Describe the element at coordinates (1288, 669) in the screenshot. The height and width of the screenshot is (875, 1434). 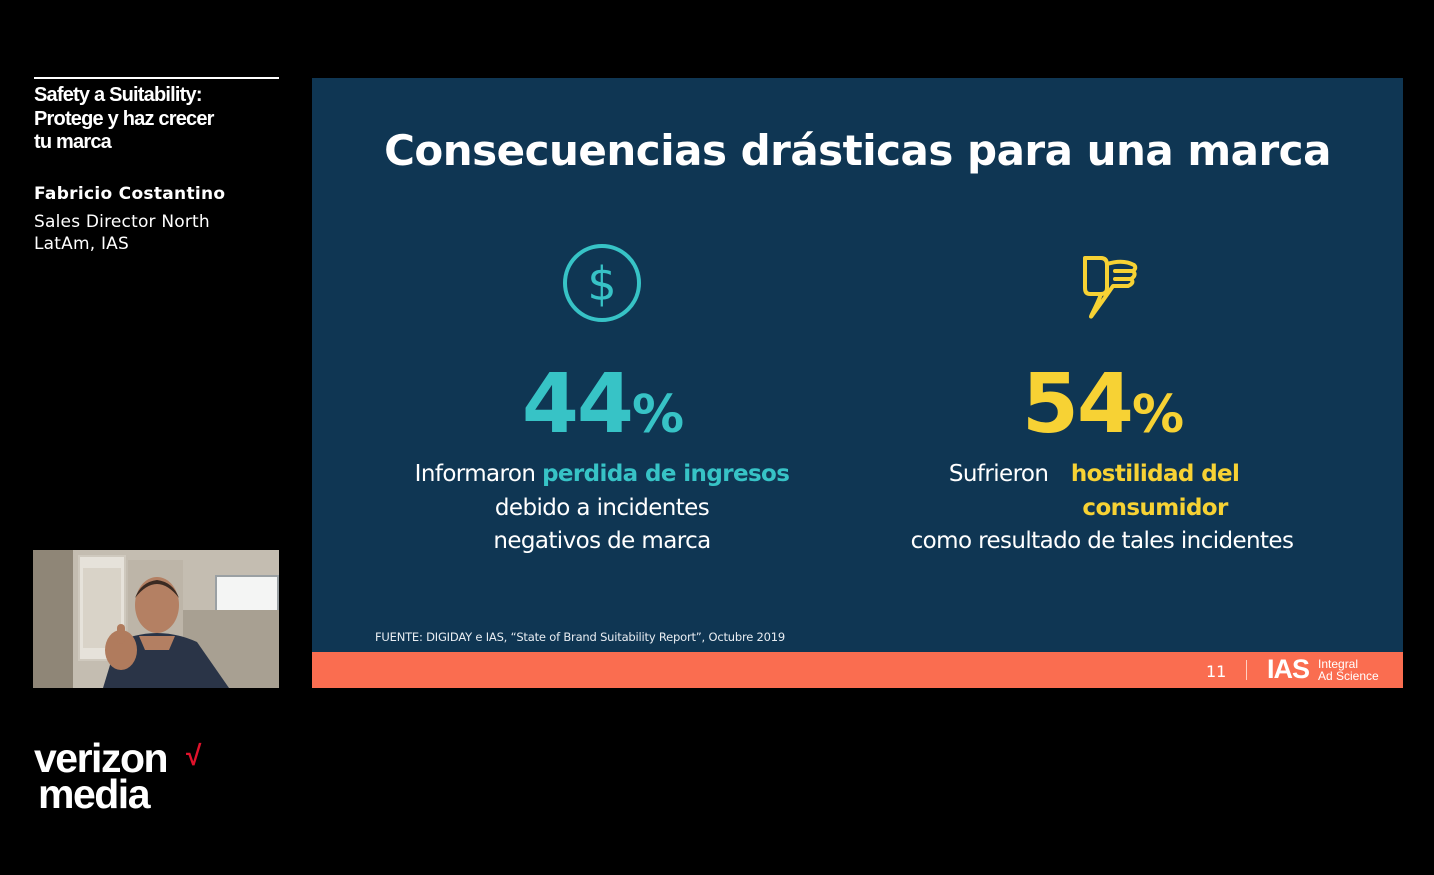
I see `ias-logo-mark: IAS` at that location.